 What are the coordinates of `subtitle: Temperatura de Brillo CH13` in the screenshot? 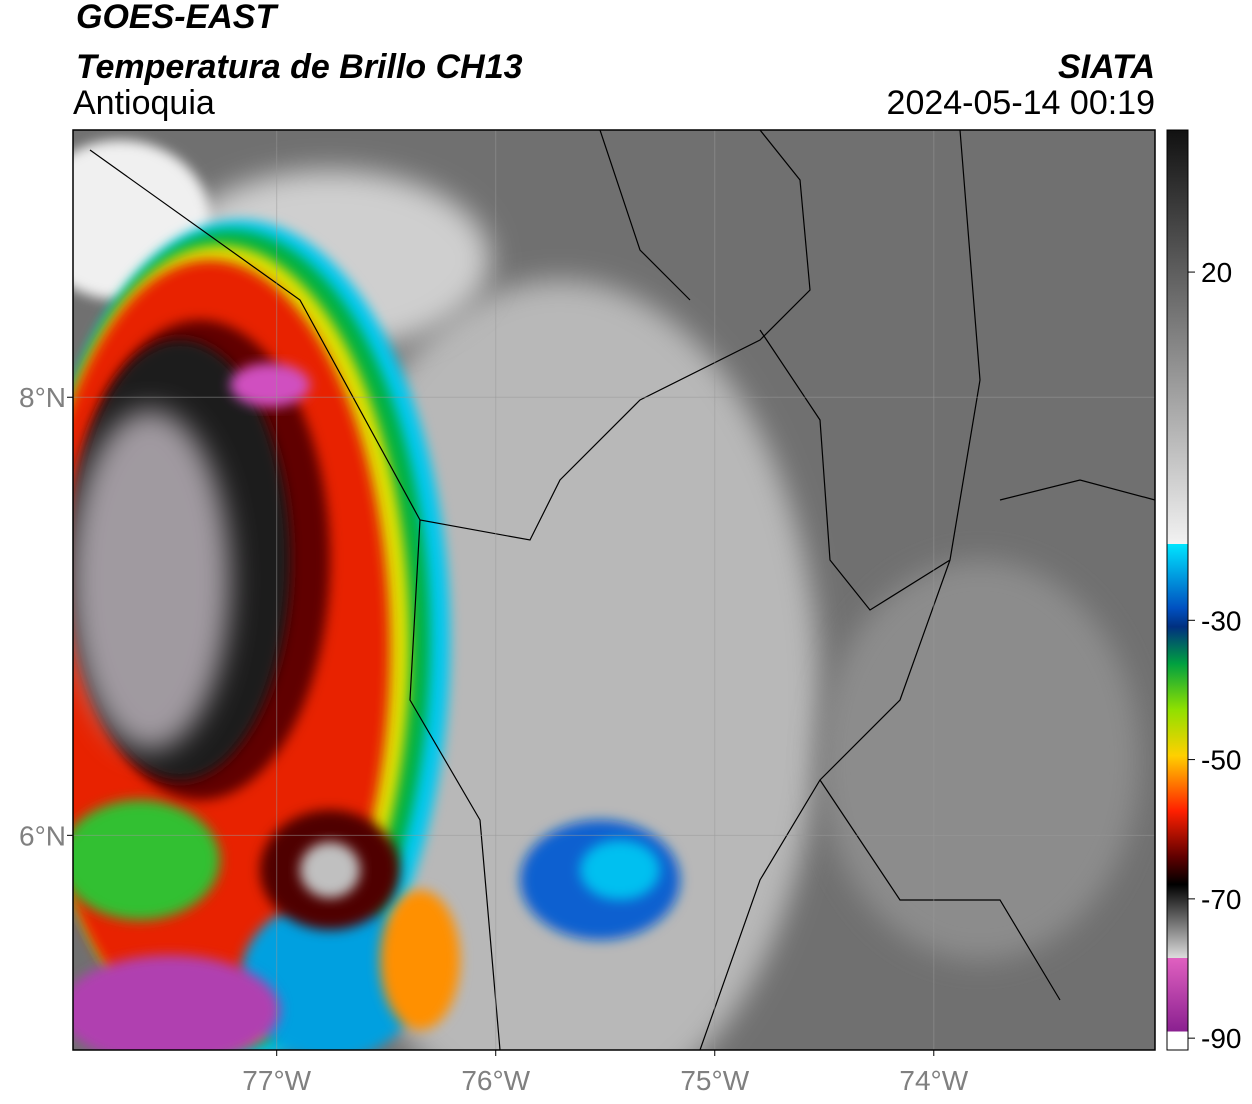 It's located at (299, 67).